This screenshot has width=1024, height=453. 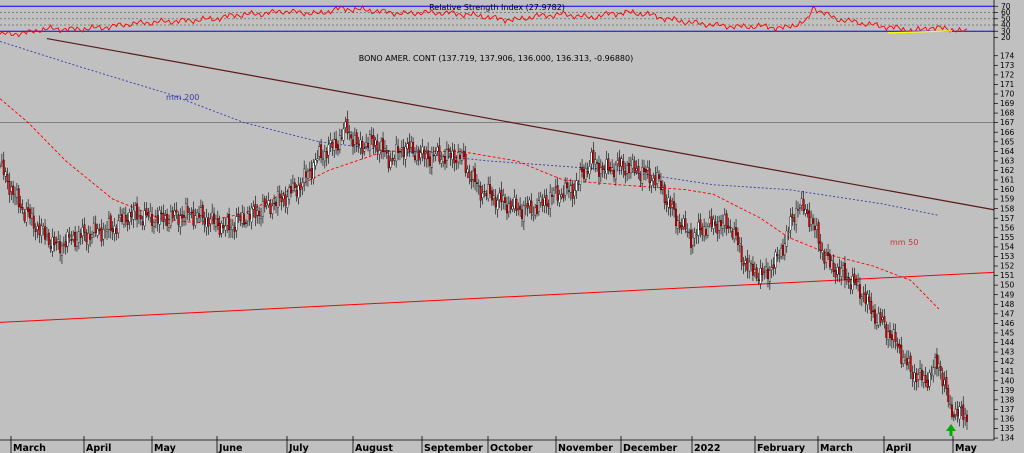 I want to click on month-label: October, so click(x=511, y=448).